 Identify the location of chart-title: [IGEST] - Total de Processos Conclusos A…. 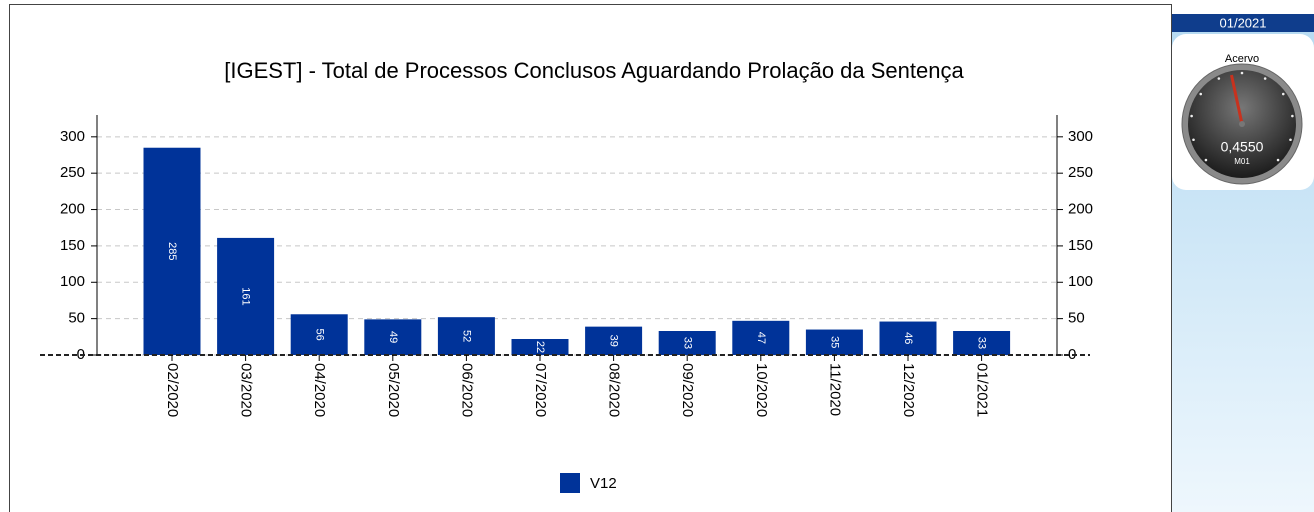
(594, 70).